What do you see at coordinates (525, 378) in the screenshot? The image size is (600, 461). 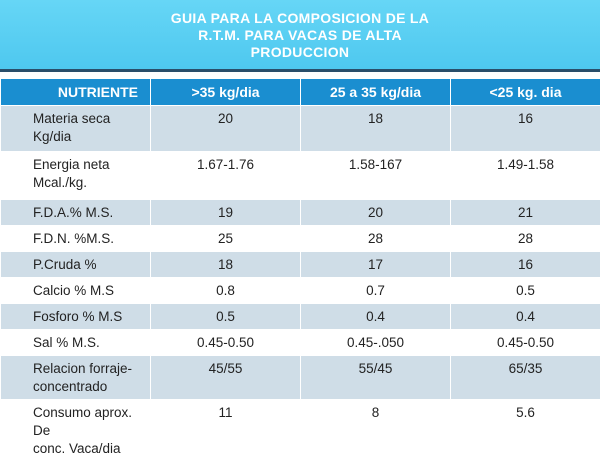 I see `value-cell-col-3: 65/35` at bounding box center [525, 378].